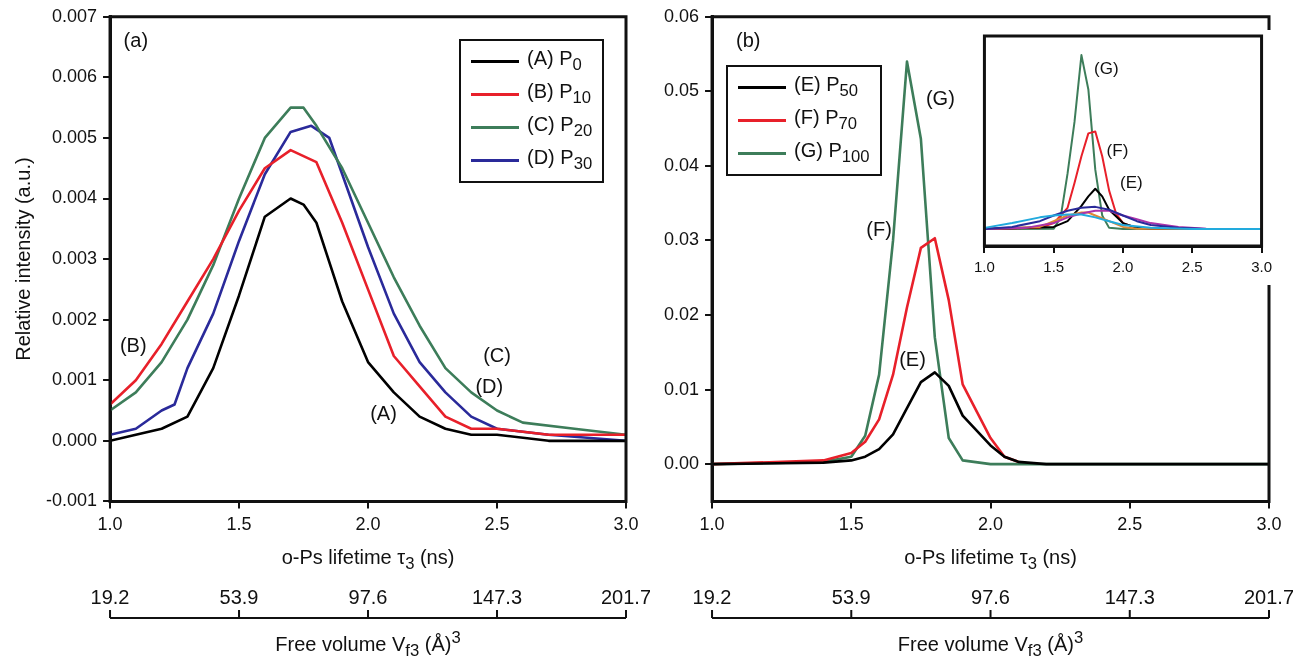  What do you see at coordinates (74, 136) in the screenshot?
I see `y-tick-label: 0.005` at bounding box center [74, 136].